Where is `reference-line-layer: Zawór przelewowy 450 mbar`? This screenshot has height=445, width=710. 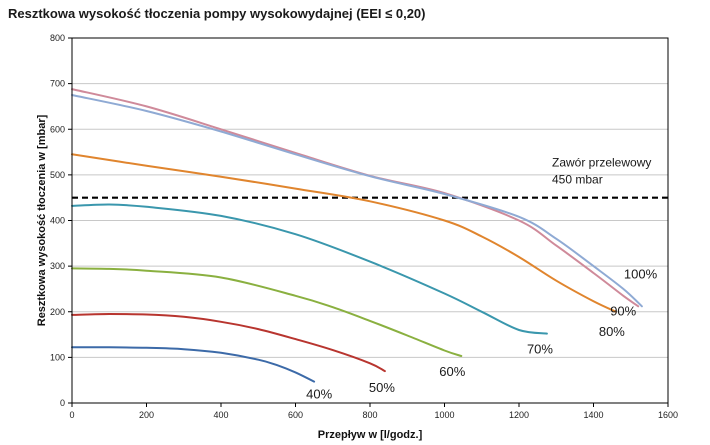
reference-line-layer: Zawór przelewowy 450 mbar is located at coordinates (370, 177).